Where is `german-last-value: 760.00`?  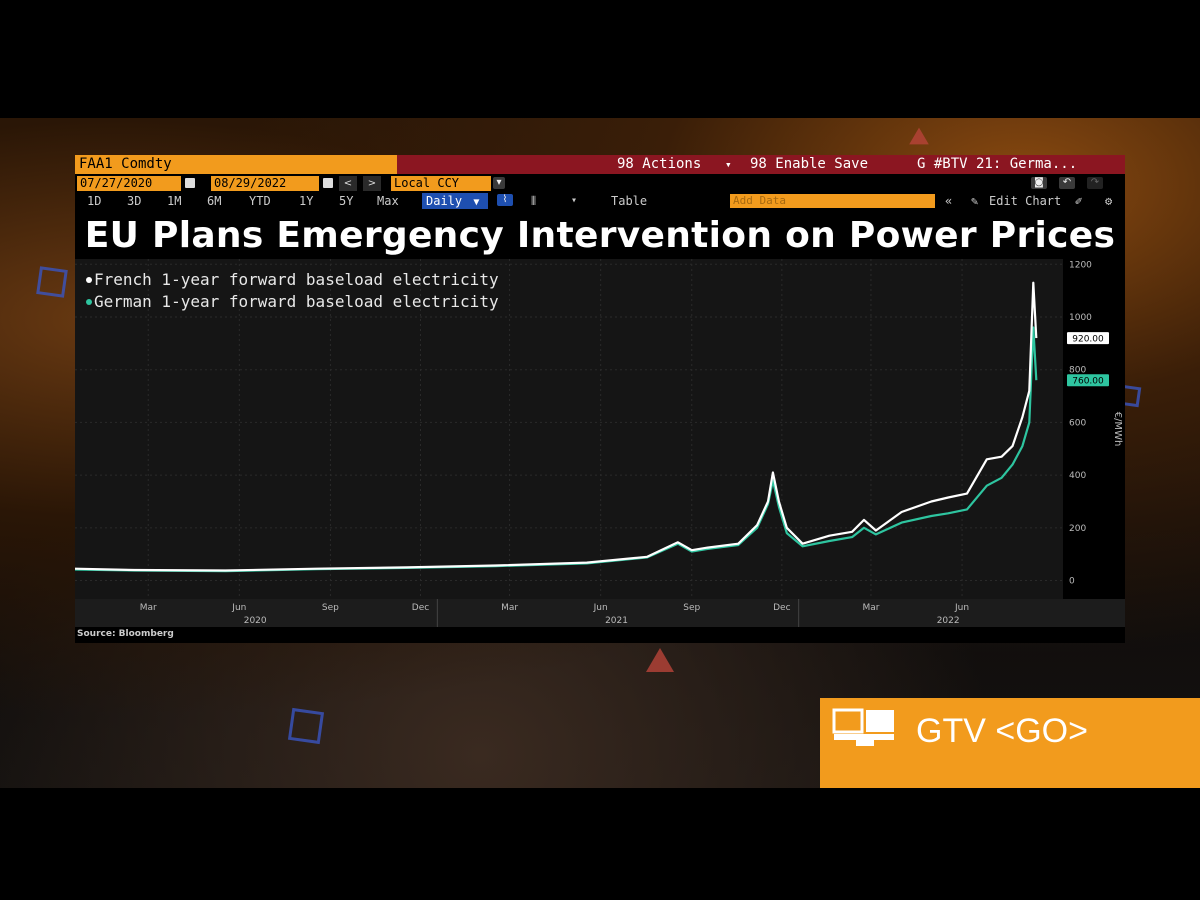
german-last-value: 760.00 is located at coordinates (1088, 382).